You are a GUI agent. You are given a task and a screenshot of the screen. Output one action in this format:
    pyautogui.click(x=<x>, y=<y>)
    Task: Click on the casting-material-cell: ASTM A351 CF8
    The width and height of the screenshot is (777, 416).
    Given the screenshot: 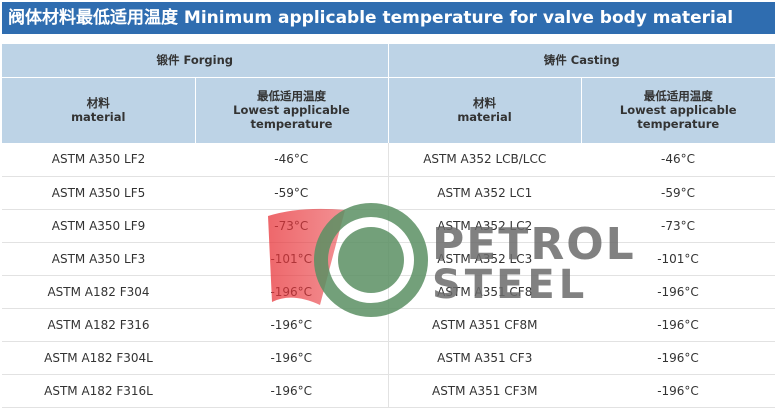 What is the action you would take?
    pyautogui.click(x=484, y=292)
    